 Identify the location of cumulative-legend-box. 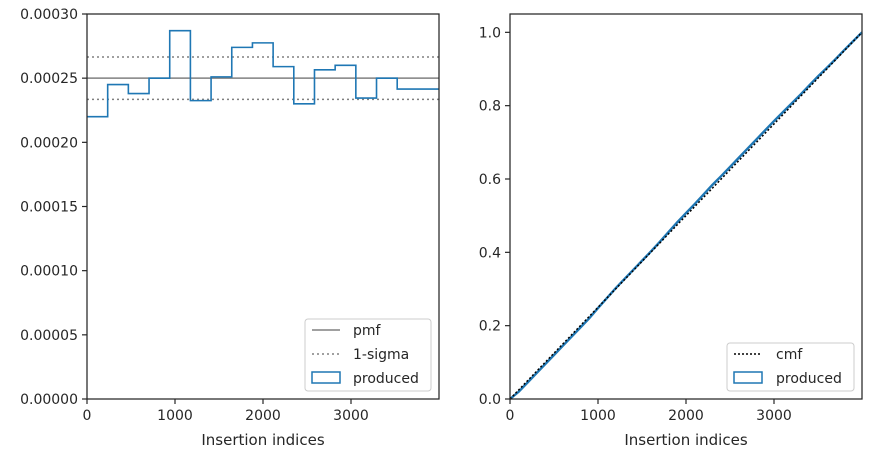
(790, 367).